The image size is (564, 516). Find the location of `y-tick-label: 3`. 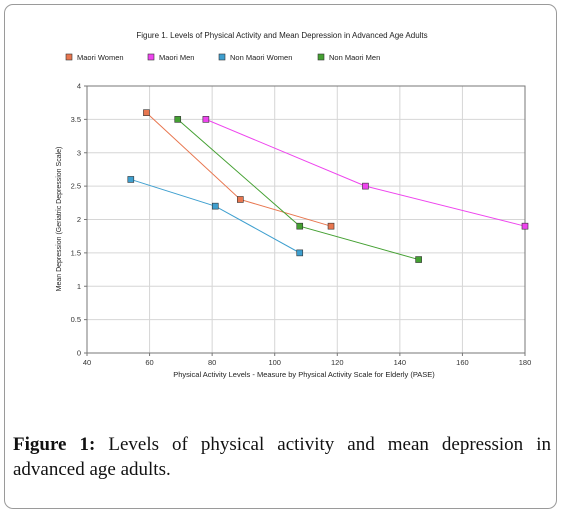

y-tick-label: 3 is located at coordinates (79, 152).